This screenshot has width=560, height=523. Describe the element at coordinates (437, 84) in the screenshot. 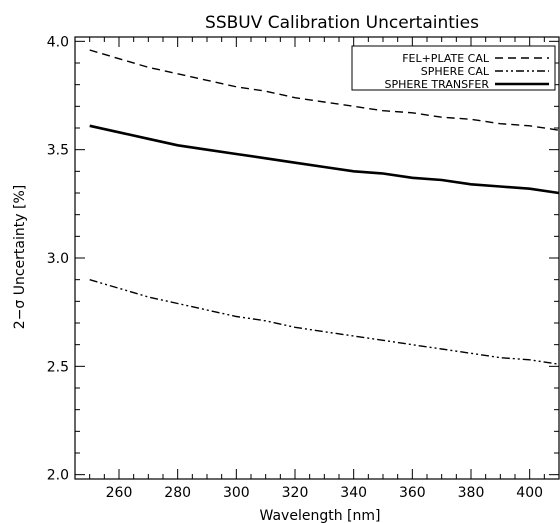

I see `legend-label: SPHERE TRANSFER` at that location.